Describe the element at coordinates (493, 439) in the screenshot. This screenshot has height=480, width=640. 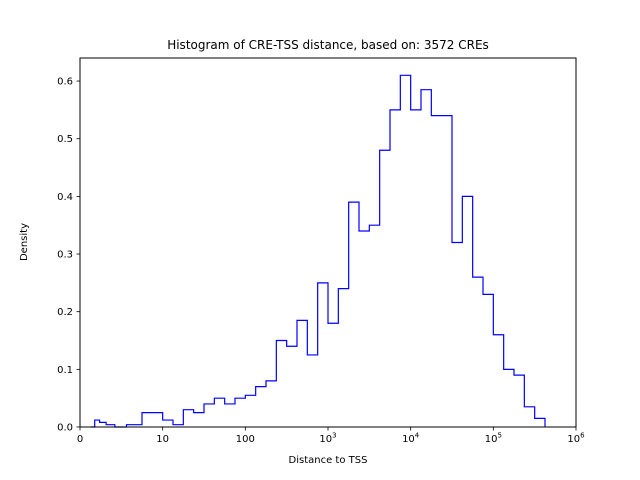
I see `x-tick-label: 10⁵` at that location.